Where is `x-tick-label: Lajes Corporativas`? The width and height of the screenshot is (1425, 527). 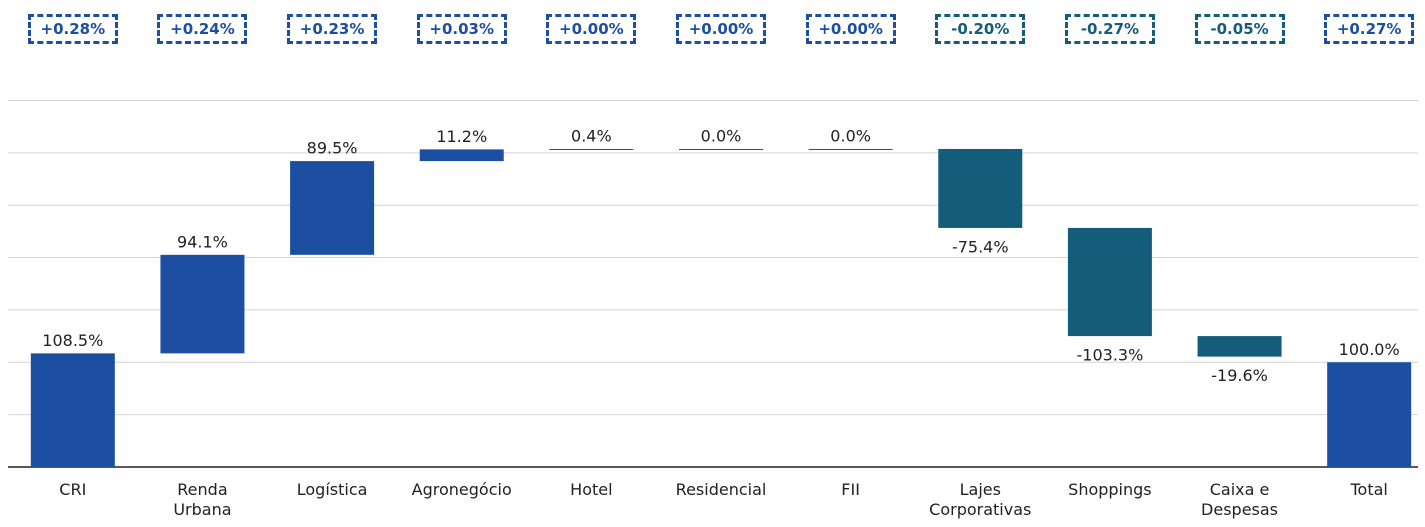 x-tick-label: Lajes Corporativas is located at coordinates (980, 499).